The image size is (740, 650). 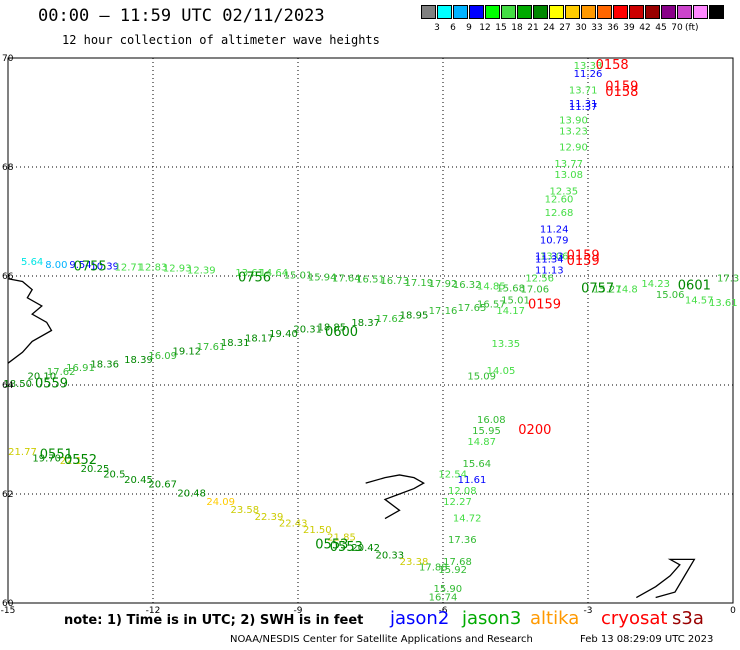 What do you see at coordinates (621, 92) in the screenshot?
I see `pass-time-label: 0158` at bounding box center [621, 92].